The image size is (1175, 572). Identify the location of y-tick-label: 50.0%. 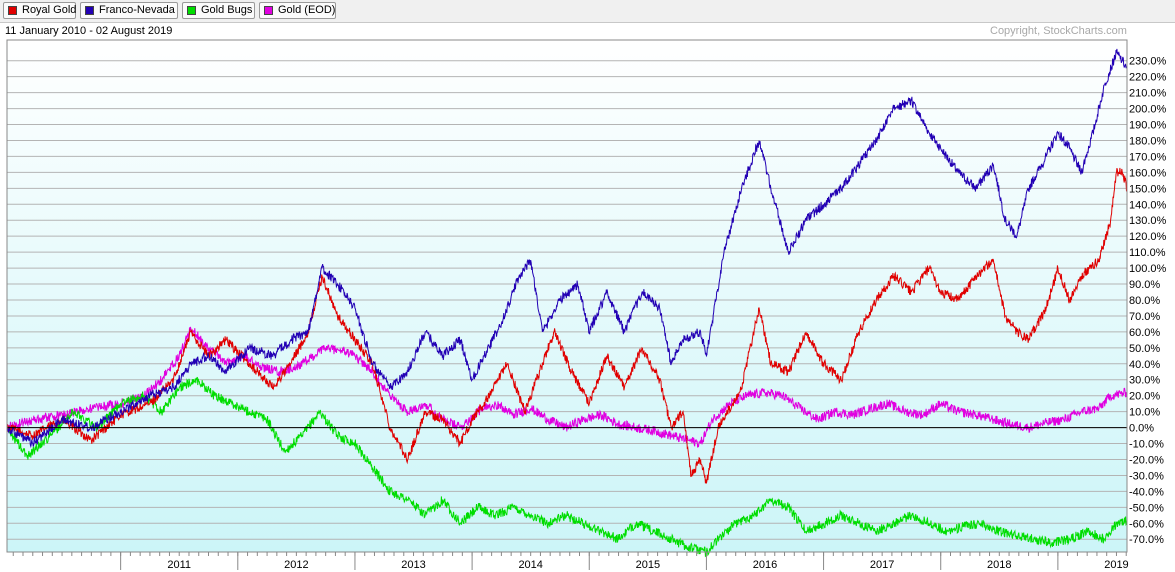
(1144, 349).